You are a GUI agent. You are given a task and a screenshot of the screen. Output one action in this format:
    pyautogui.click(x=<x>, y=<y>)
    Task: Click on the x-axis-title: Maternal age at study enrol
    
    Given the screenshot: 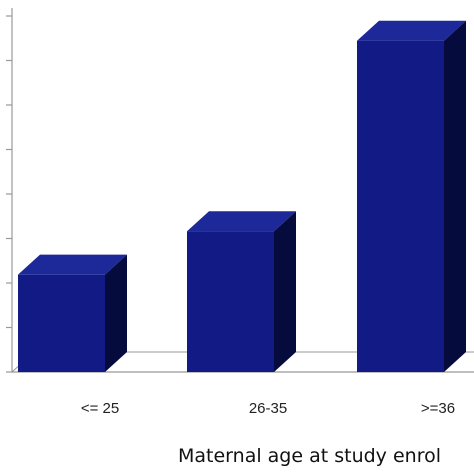 What is the action you would take?
    pyautogui.click(x=309, y=456)
    